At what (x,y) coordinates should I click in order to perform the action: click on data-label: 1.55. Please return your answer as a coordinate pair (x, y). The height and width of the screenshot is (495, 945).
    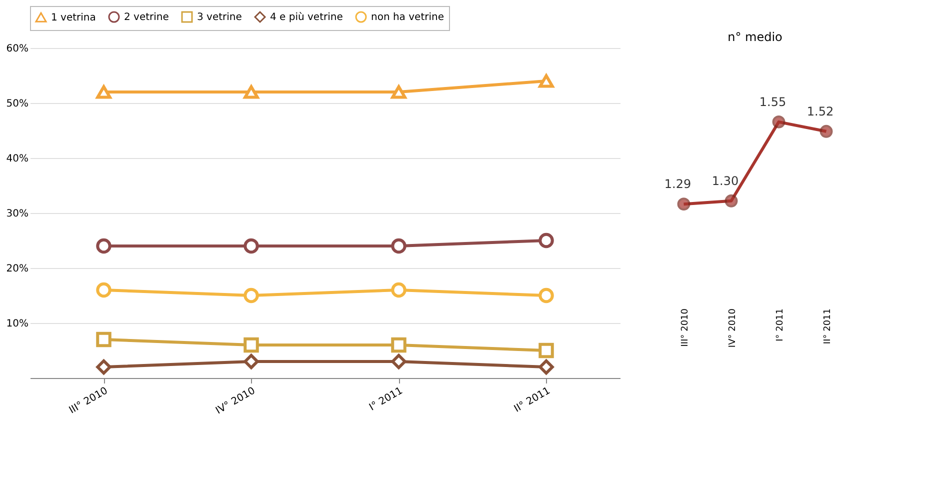
    Looking at the image, I should click on (772, 101).